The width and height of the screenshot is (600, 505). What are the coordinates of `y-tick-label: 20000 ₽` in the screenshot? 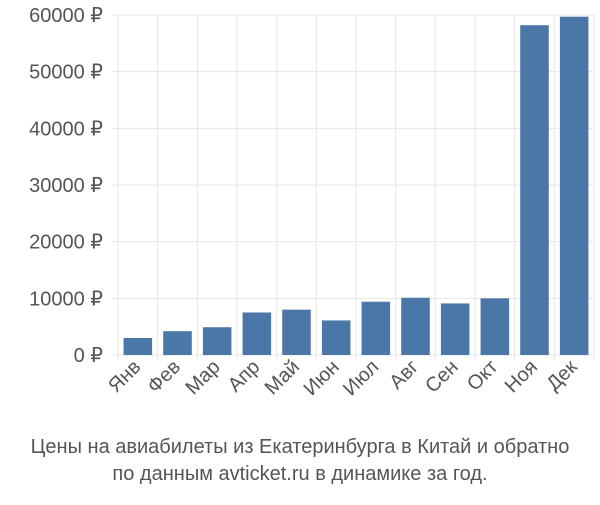 It's located at (66, 243).